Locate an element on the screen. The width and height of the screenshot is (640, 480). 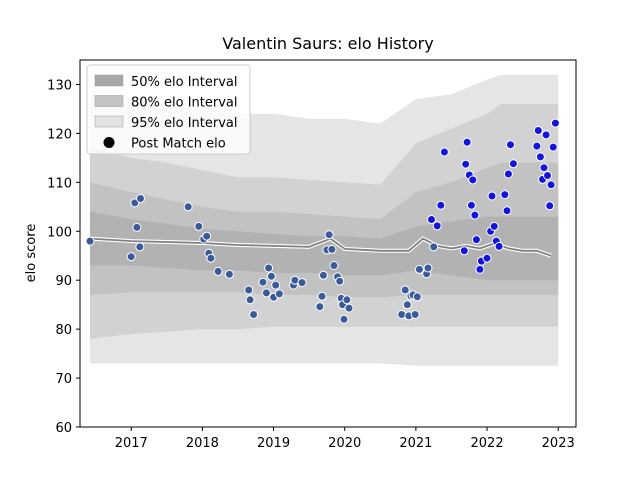
y-tick-label: 60 is located at coordinates (63, 428).